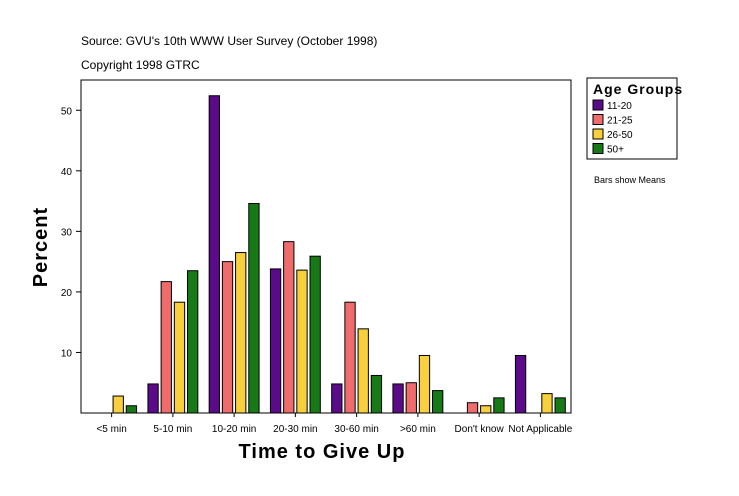  What do you see at coordinates (140, 65) in the screenshot?
I see `copyright-text: Copyright 1998 GTRC` at bounding box center [140, 65].